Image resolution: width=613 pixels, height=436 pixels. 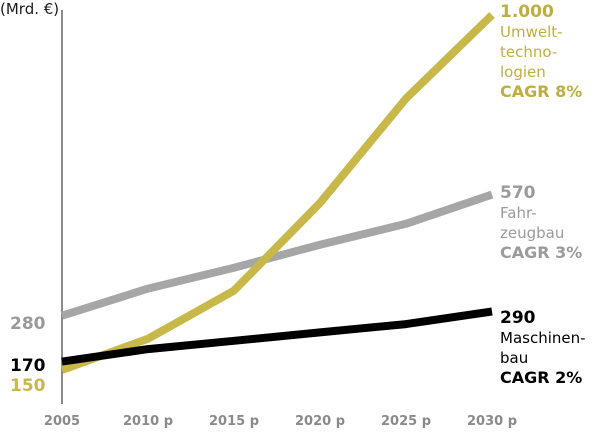 I want to click on x-tick-label: 2005, so click(x=62, y=421).